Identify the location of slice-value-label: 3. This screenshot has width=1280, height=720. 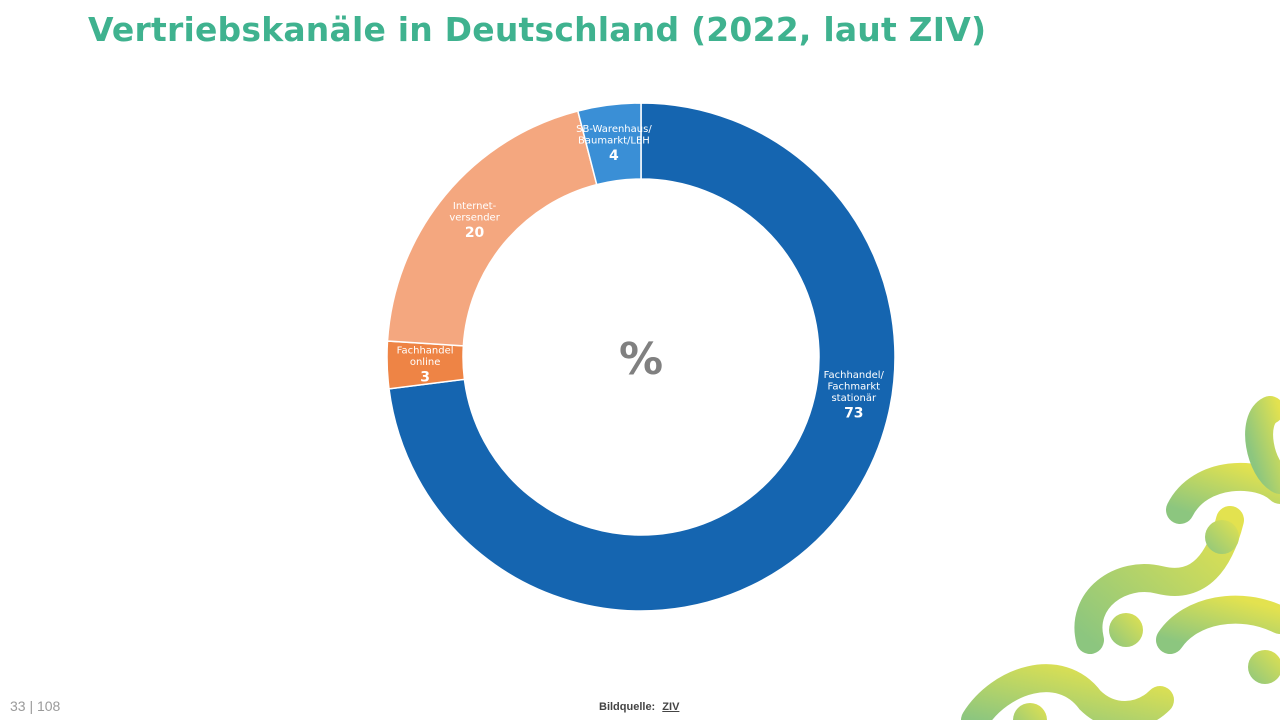
(425, 377).